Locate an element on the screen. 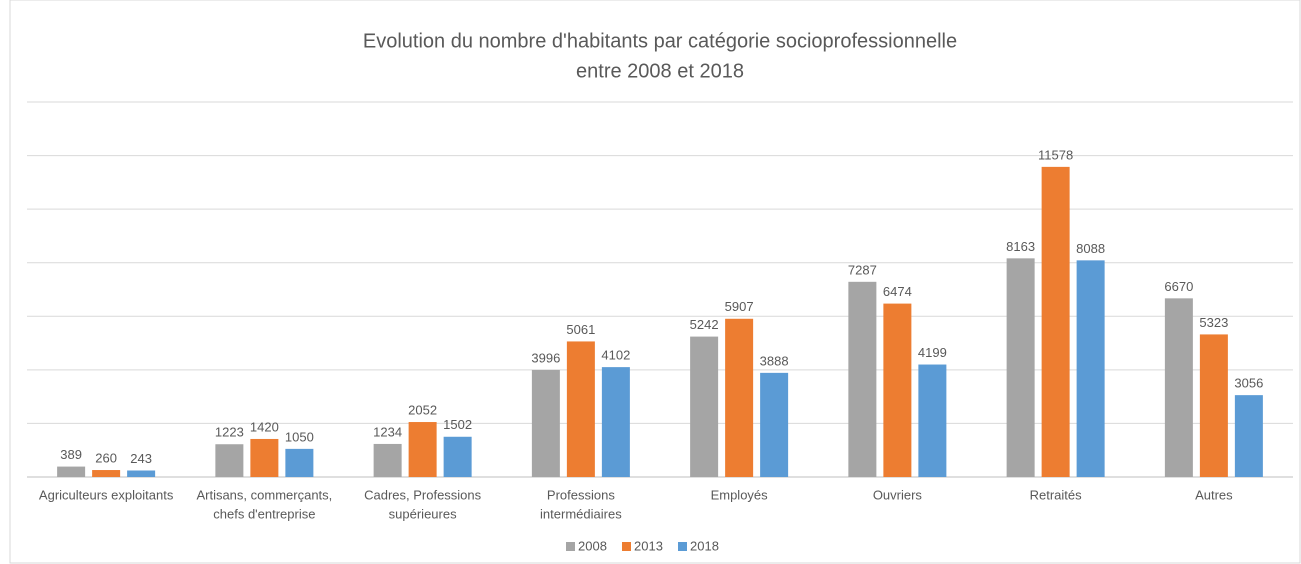 The width and height of the screenshot is (1301, 564). value-label: 1223 is located at coordinates (229, 432).